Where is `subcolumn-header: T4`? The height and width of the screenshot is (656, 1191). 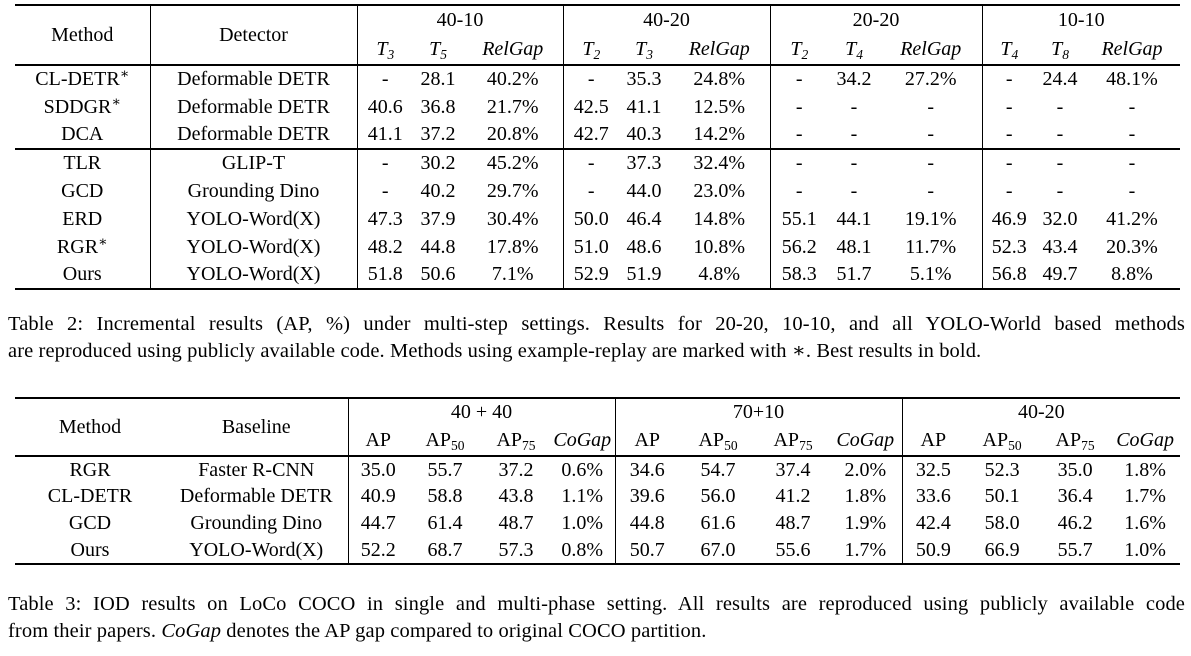 subcolumn-header: T4 is located at coordinates (1008, 50).